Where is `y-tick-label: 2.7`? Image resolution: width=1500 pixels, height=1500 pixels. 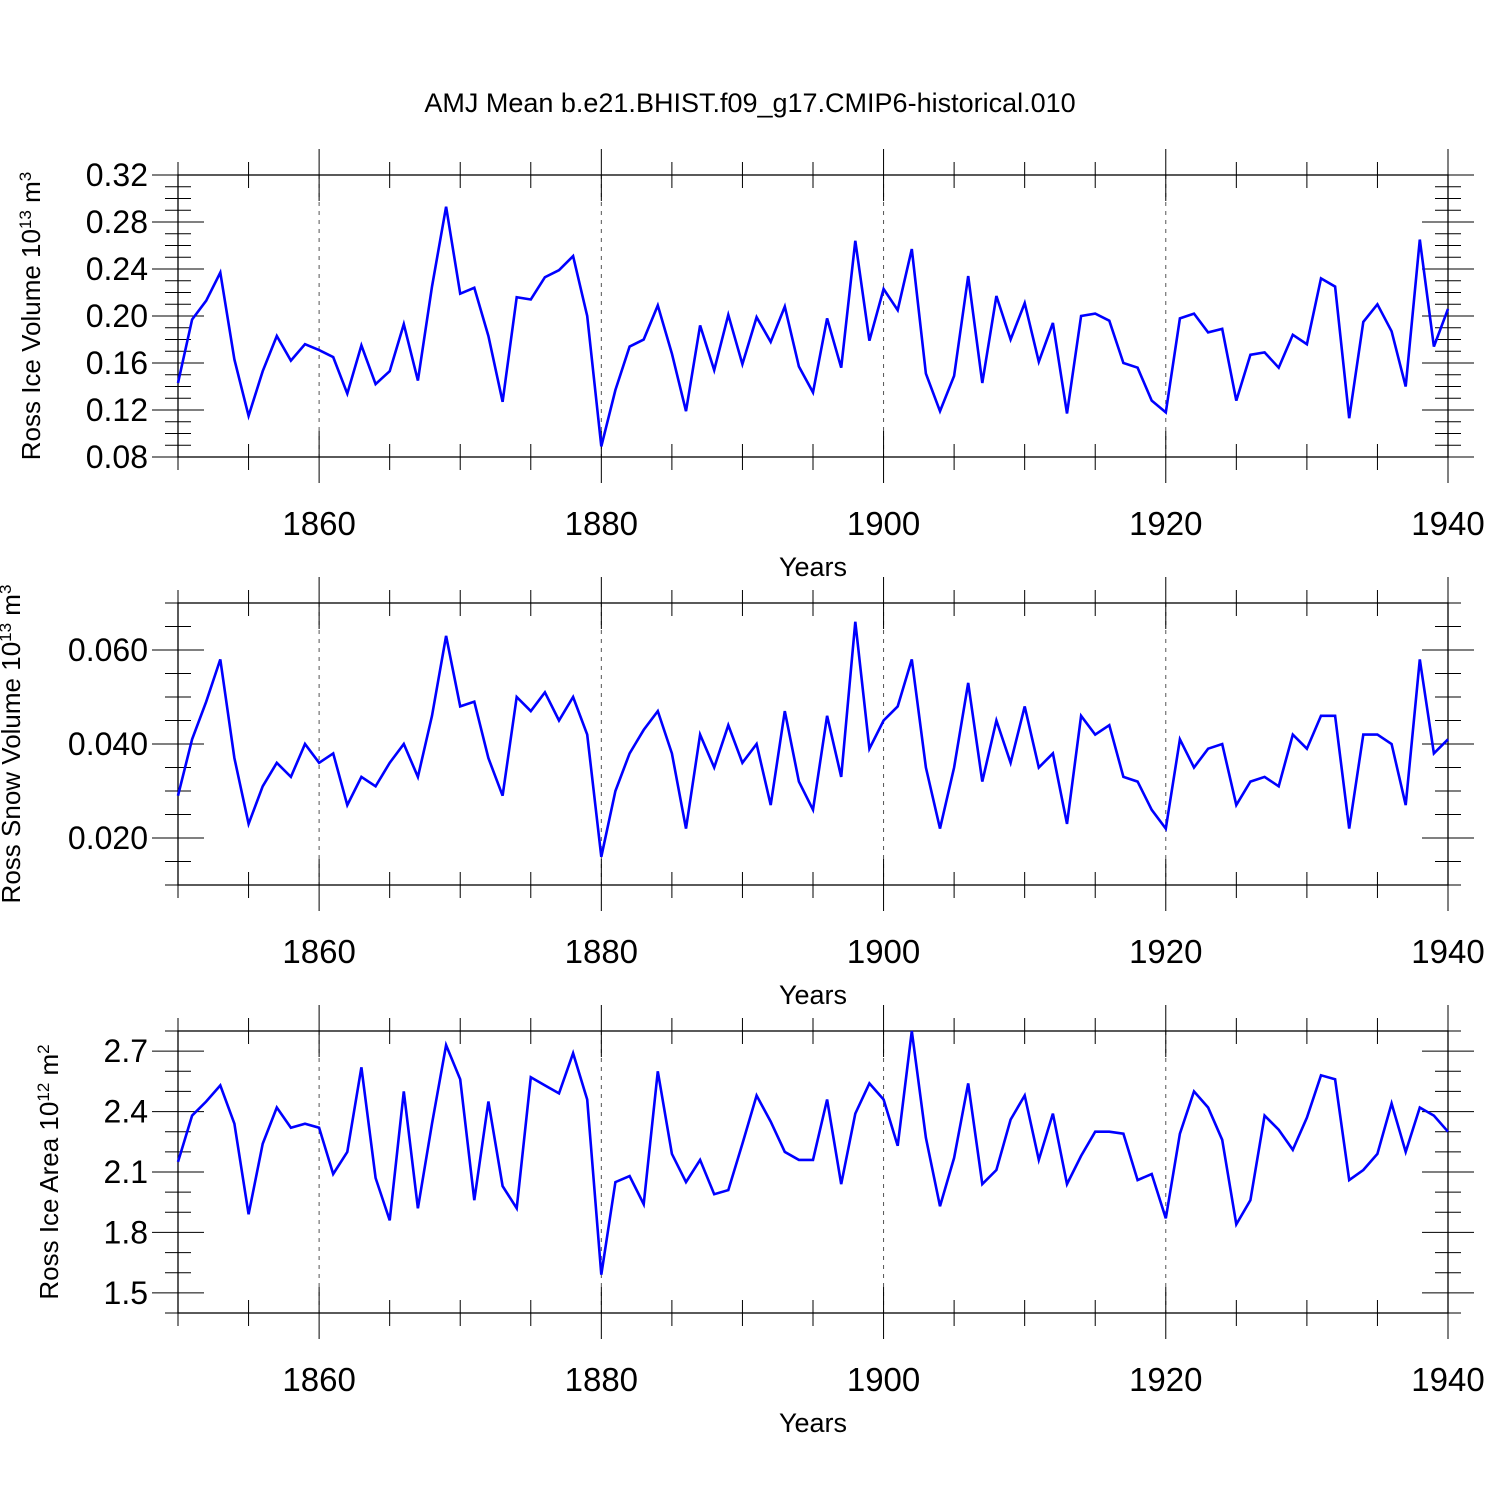 y-tick-label: 2.7 is located at coordinates (126, 1051).